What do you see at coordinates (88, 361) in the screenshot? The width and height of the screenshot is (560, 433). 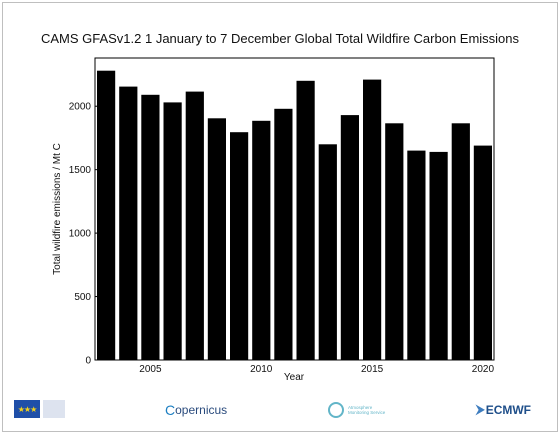 I see `y-tick-label: 0` at bounding box center [88, 361].